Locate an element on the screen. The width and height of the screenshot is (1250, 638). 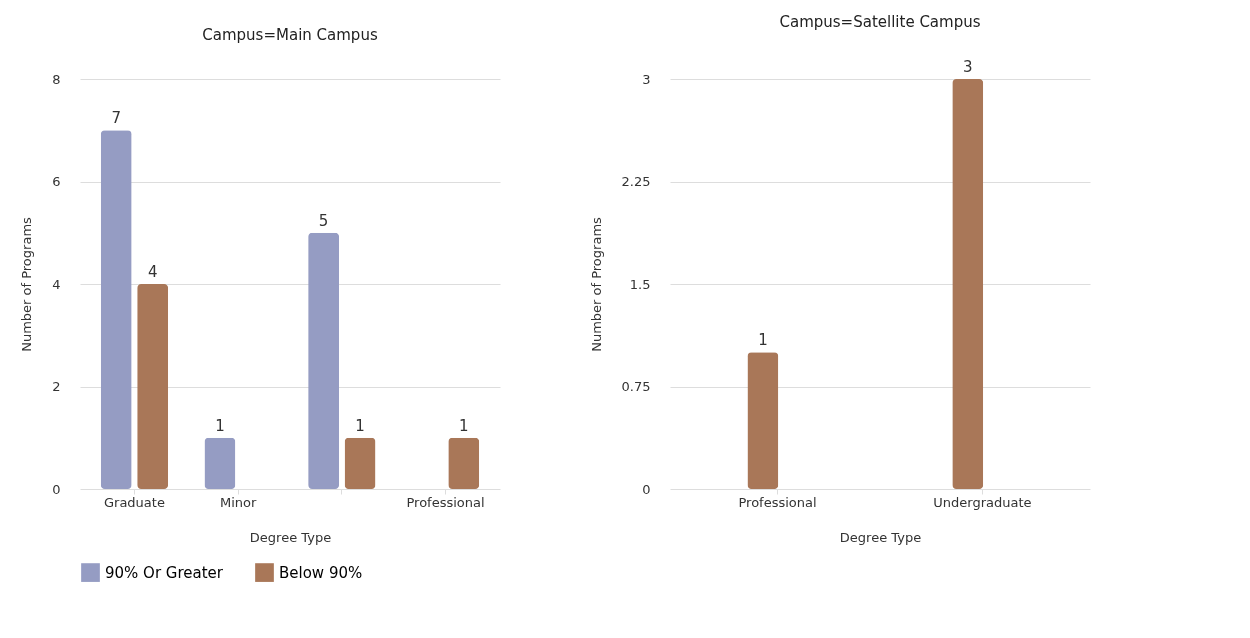
data-label: 7 is located at coordinates (116, 118).